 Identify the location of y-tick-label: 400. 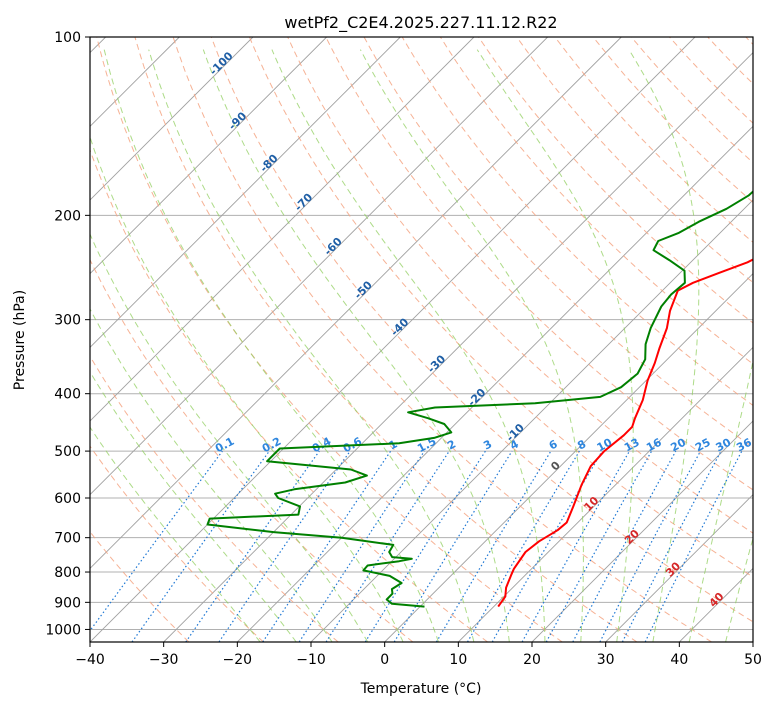
(67, 395).